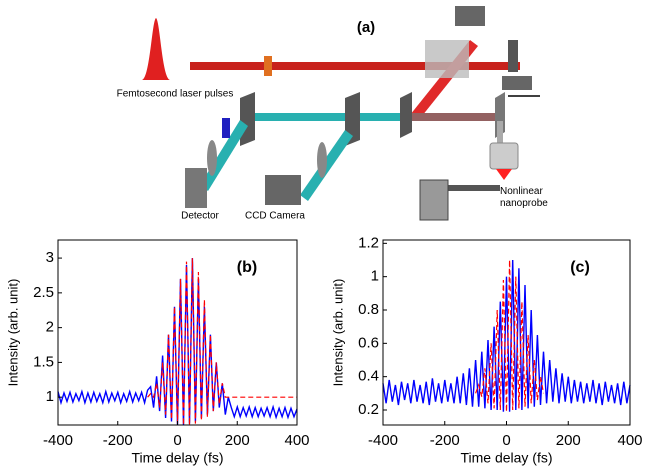 Image resolution: width=650 pixels, height=473 pixels. Describe the element at coordinates (366, 27) in the screenshot. I see `panel-label: (a)` at that location.